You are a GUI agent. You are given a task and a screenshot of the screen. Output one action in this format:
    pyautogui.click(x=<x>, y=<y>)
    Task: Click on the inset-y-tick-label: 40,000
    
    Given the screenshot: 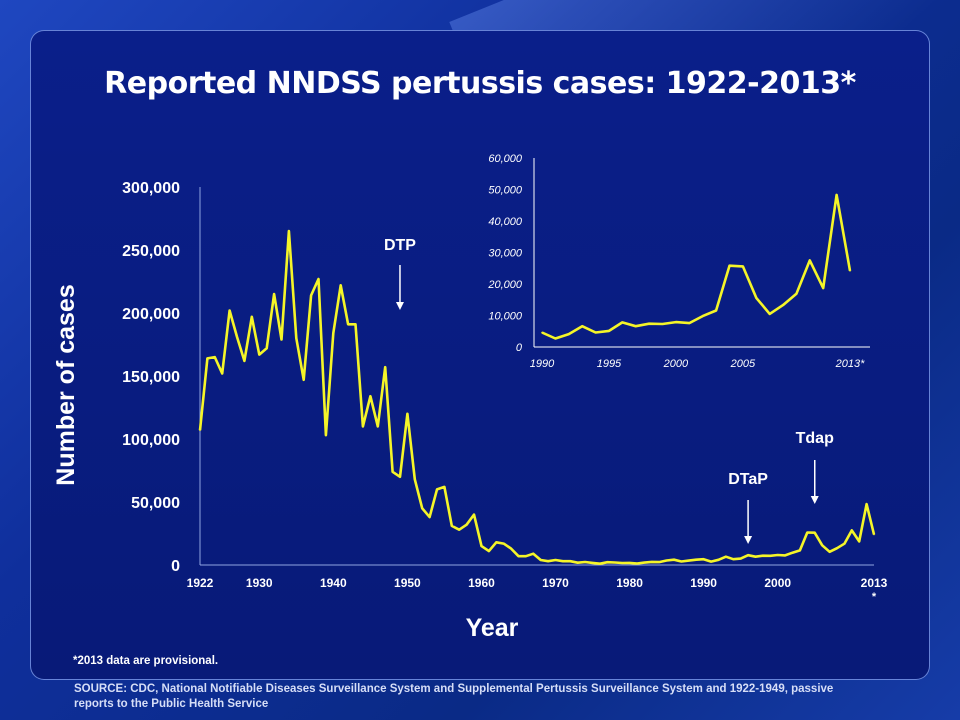 What is the action you would take?
    pyautogui.click(x=505, y=222)
    